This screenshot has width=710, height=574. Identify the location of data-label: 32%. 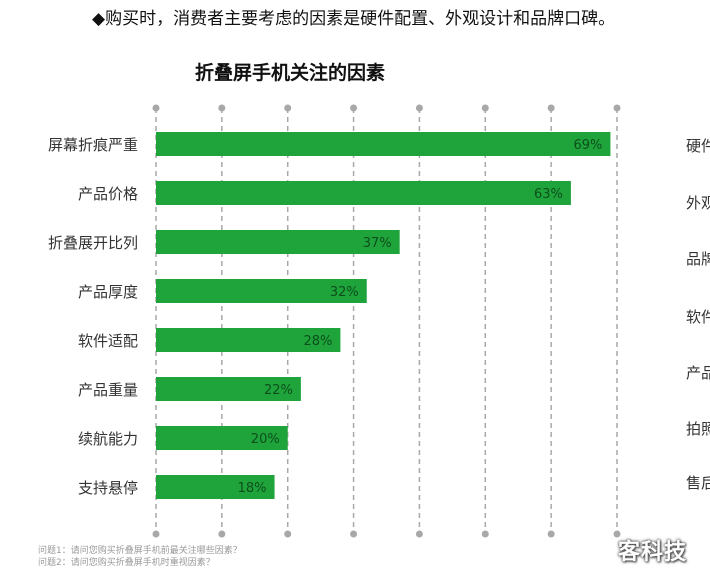
(344, 292).